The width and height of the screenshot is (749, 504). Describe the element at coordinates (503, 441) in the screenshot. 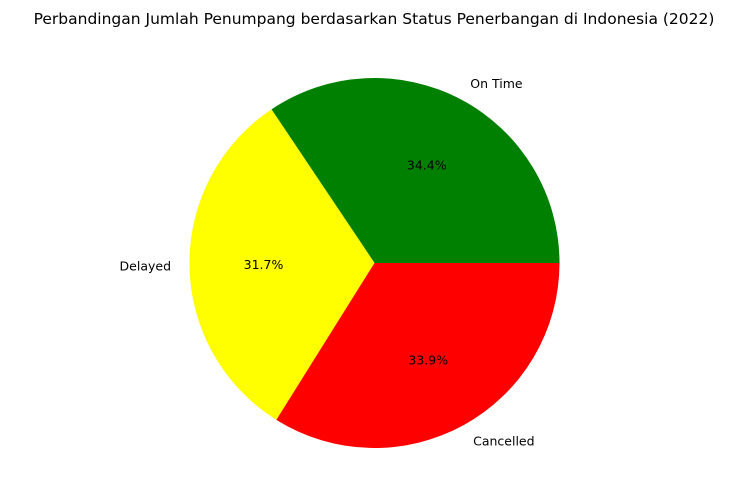

I see `pie-slice-label-cancelled: Cancelled` at that location.